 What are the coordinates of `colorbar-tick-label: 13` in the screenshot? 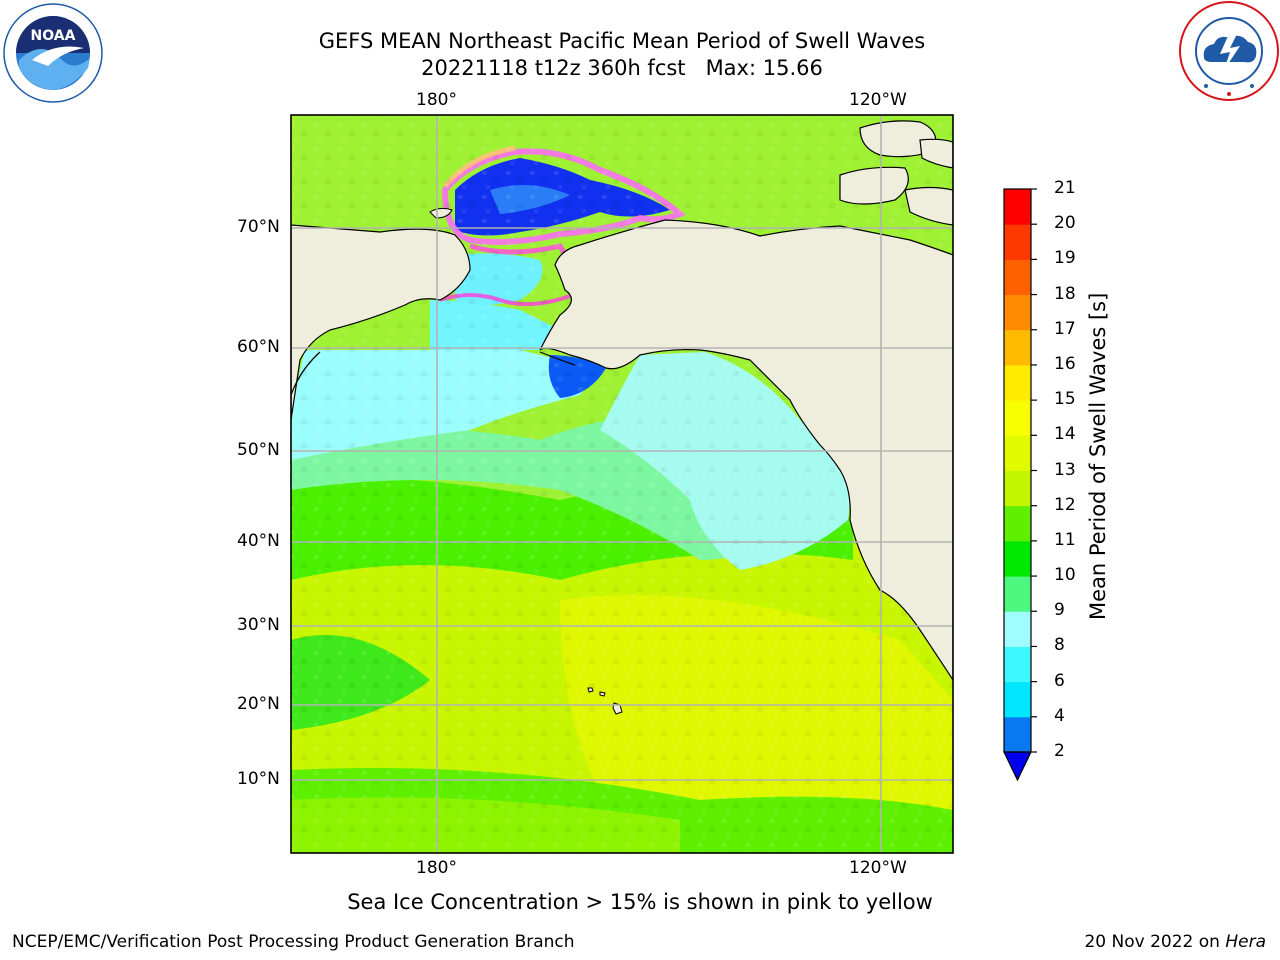 It's located at (1065, 469).